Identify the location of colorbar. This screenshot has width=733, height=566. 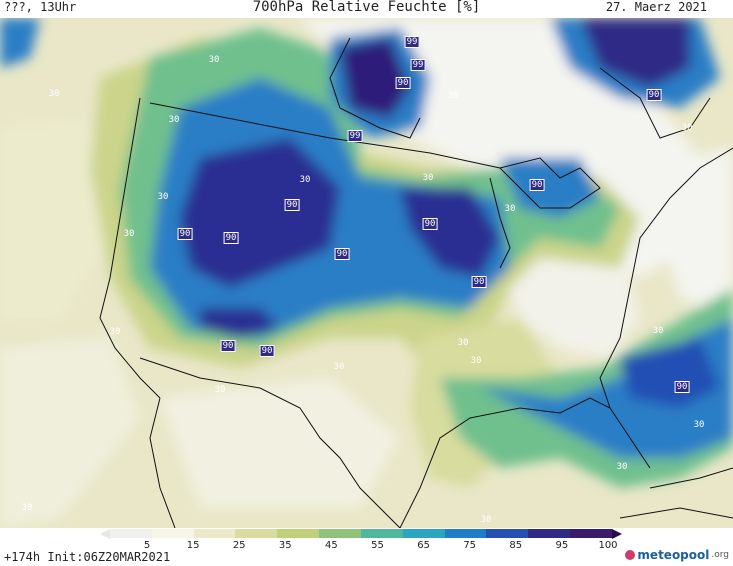
(361, 533).